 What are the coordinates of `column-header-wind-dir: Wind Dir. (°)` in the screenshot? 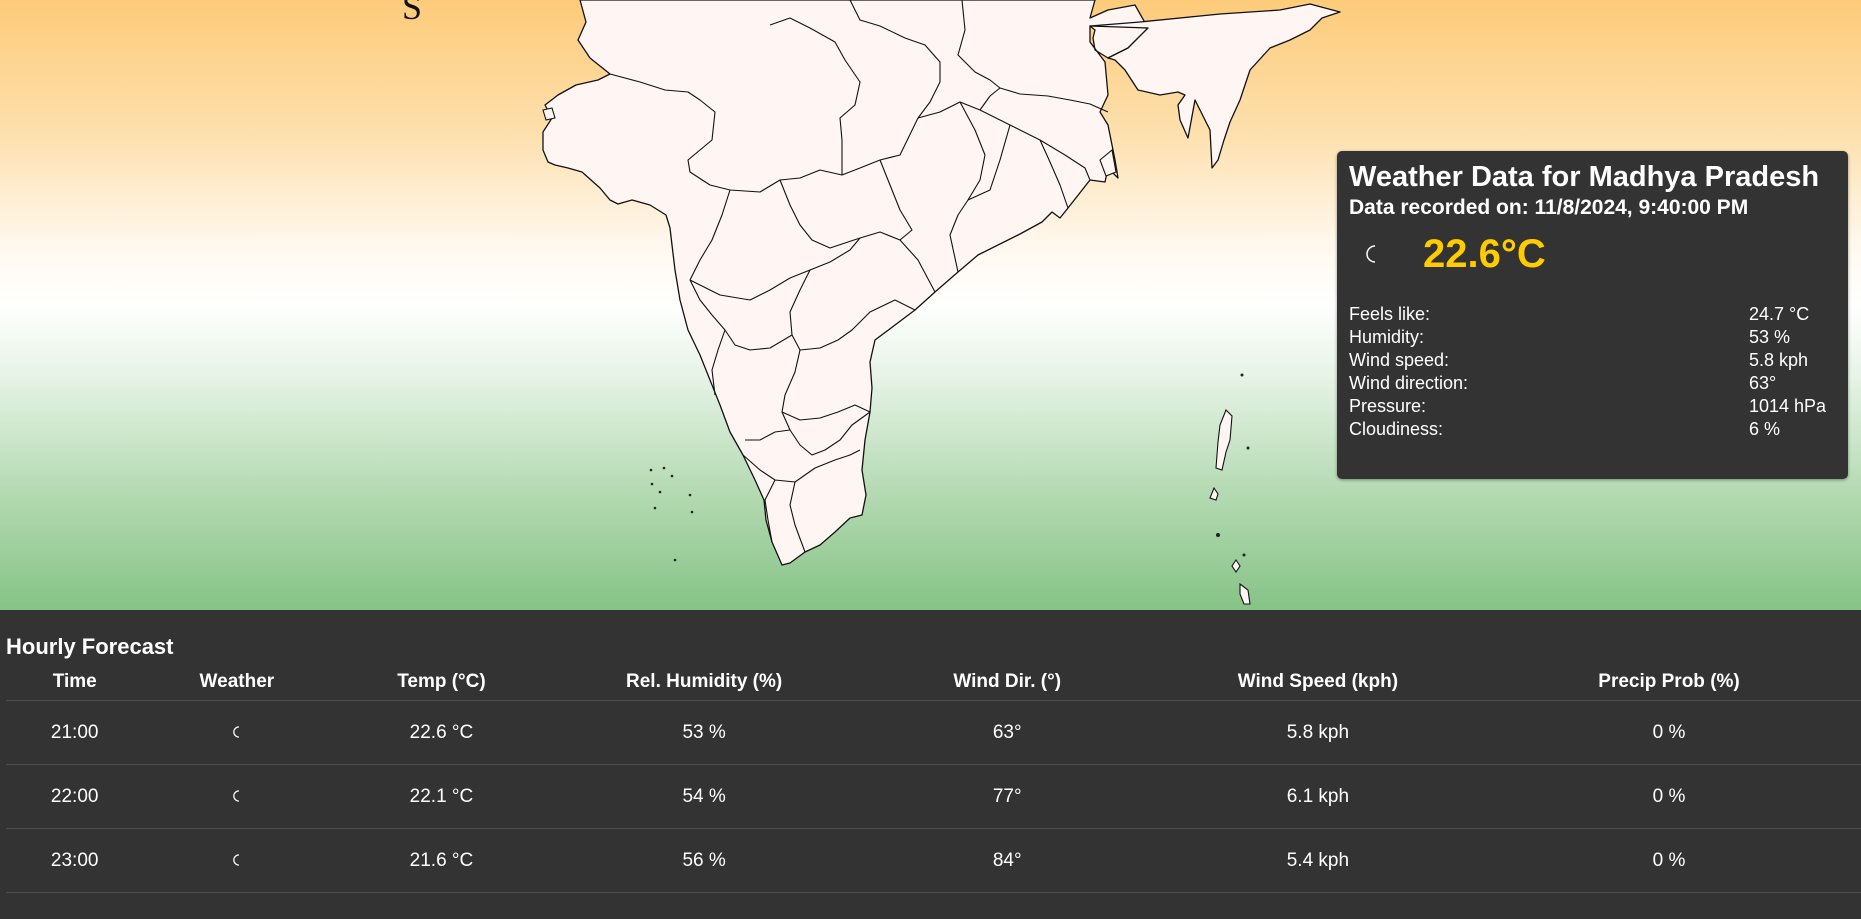 It's located at (1007, 682).